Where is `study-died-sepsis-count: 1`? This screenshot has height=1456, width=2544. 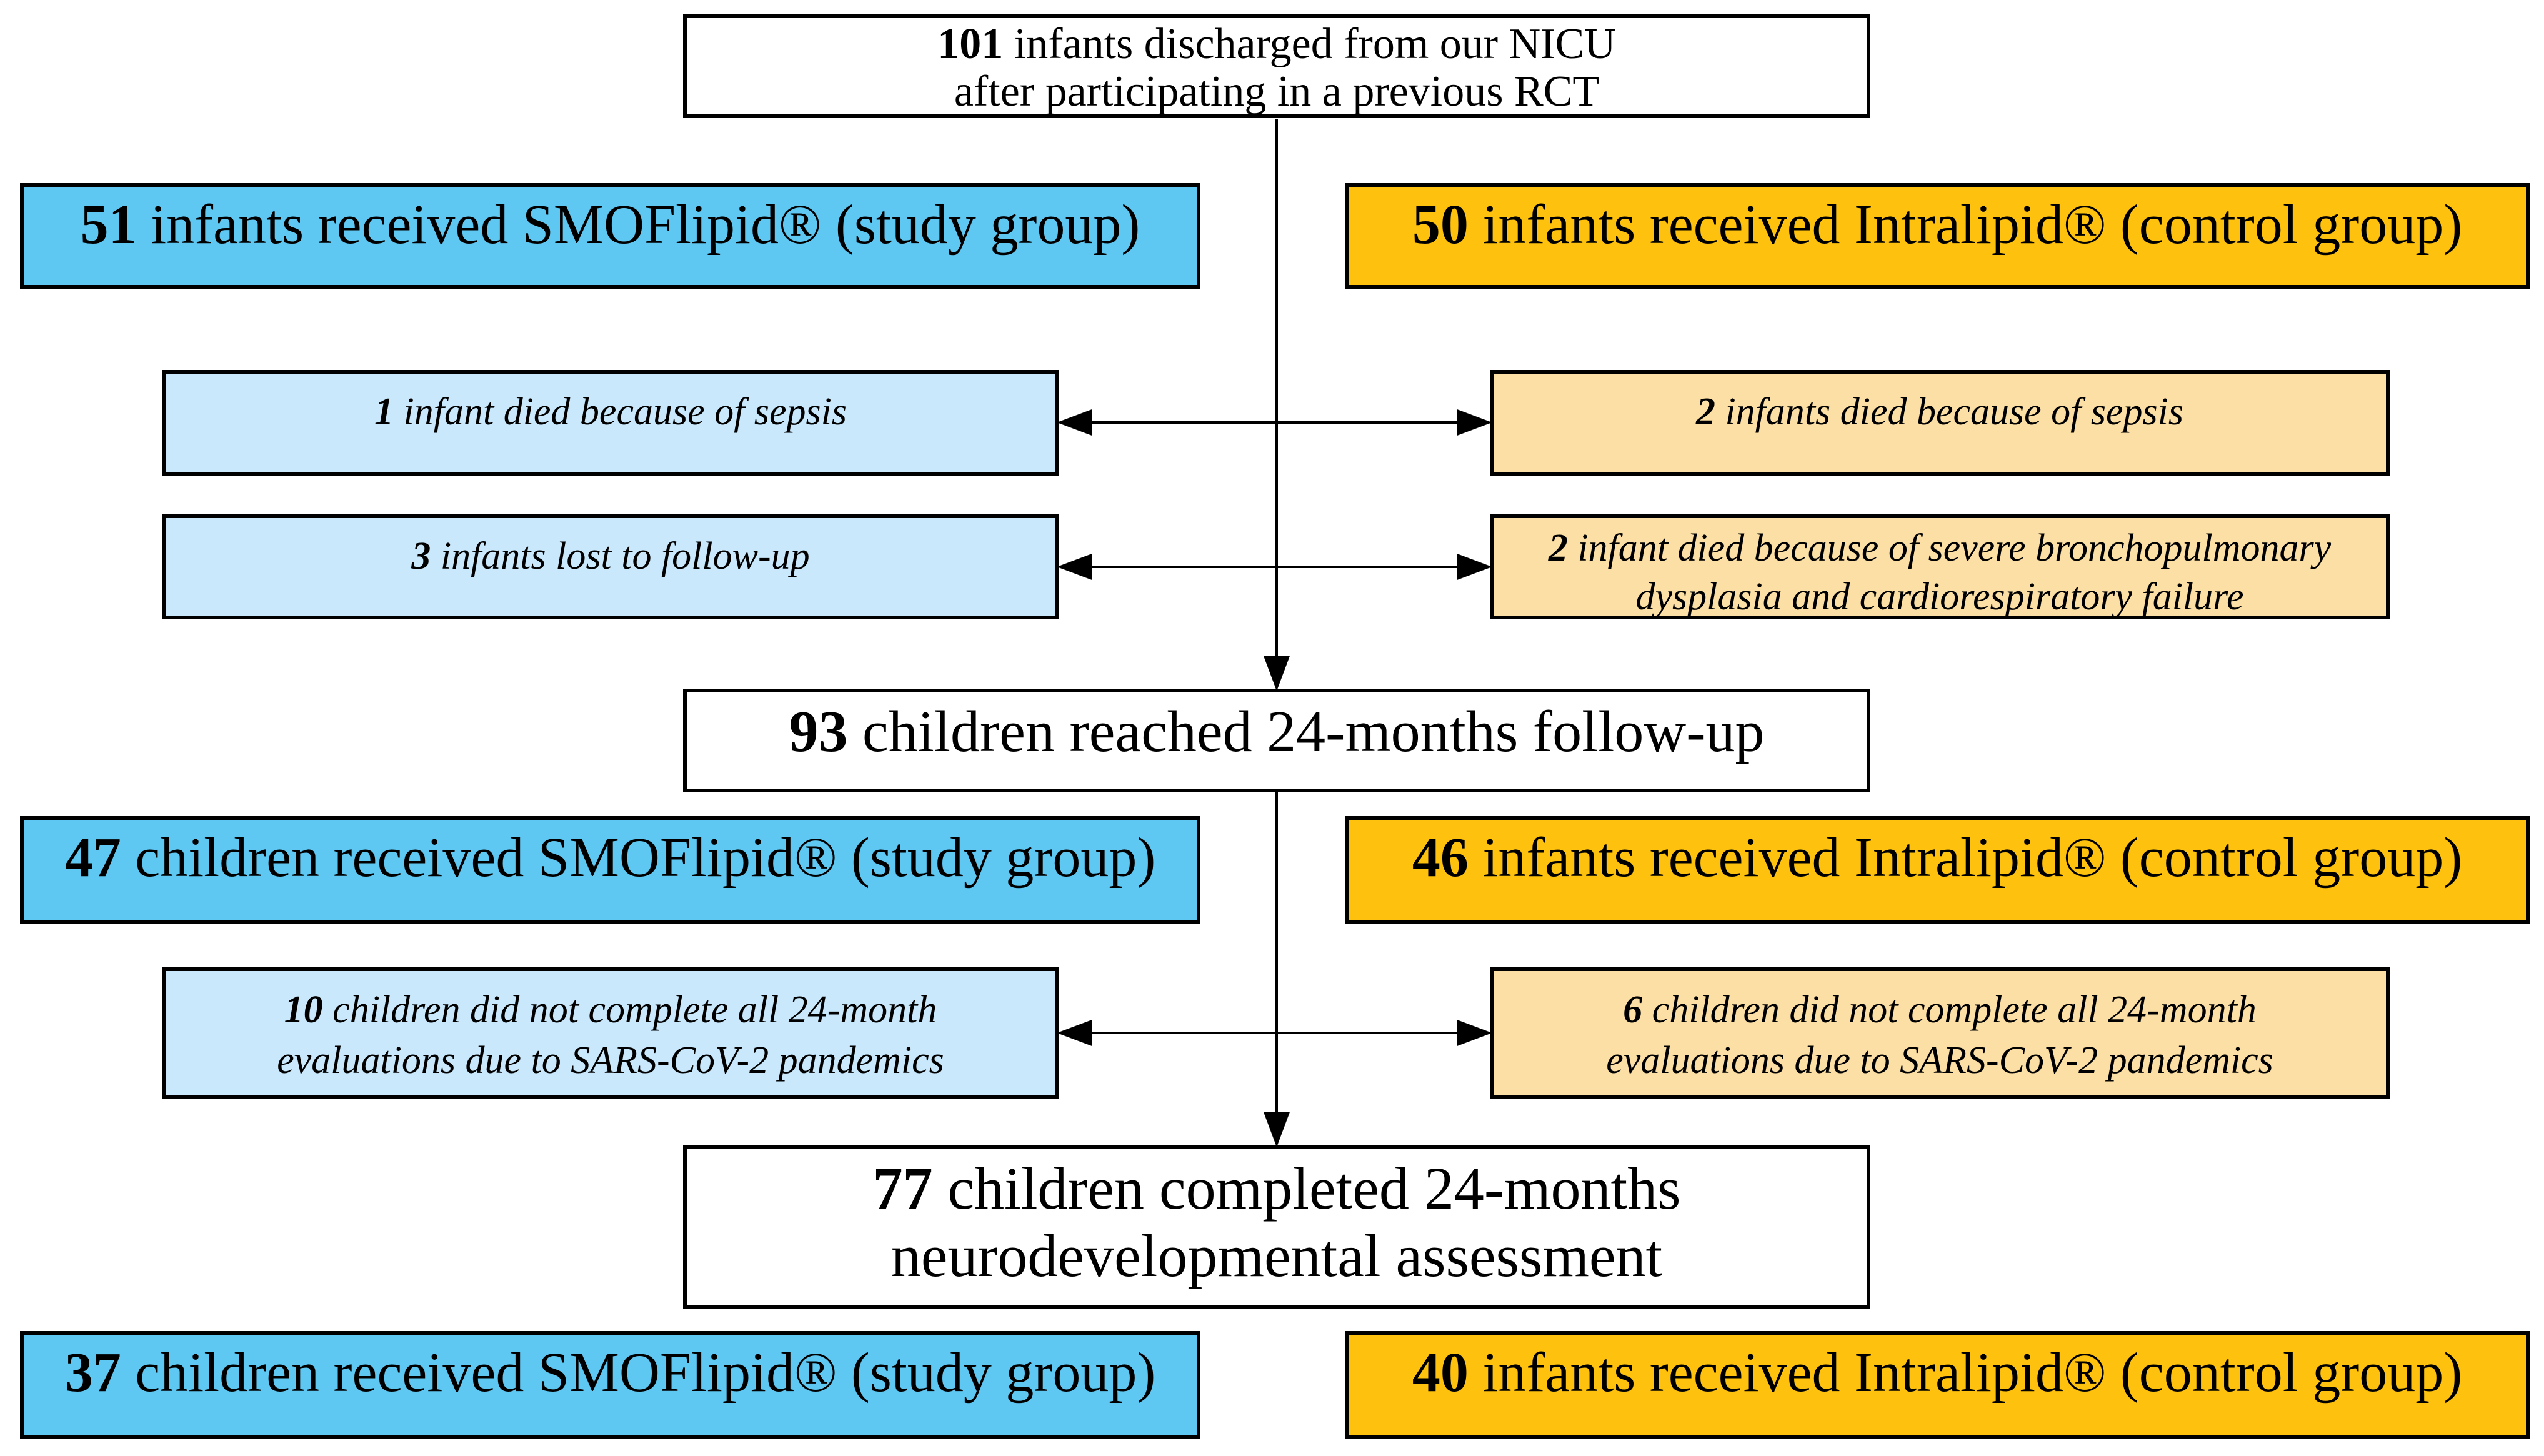 study-died-sepsis-count: 1 is located at coordinates (384, 412).